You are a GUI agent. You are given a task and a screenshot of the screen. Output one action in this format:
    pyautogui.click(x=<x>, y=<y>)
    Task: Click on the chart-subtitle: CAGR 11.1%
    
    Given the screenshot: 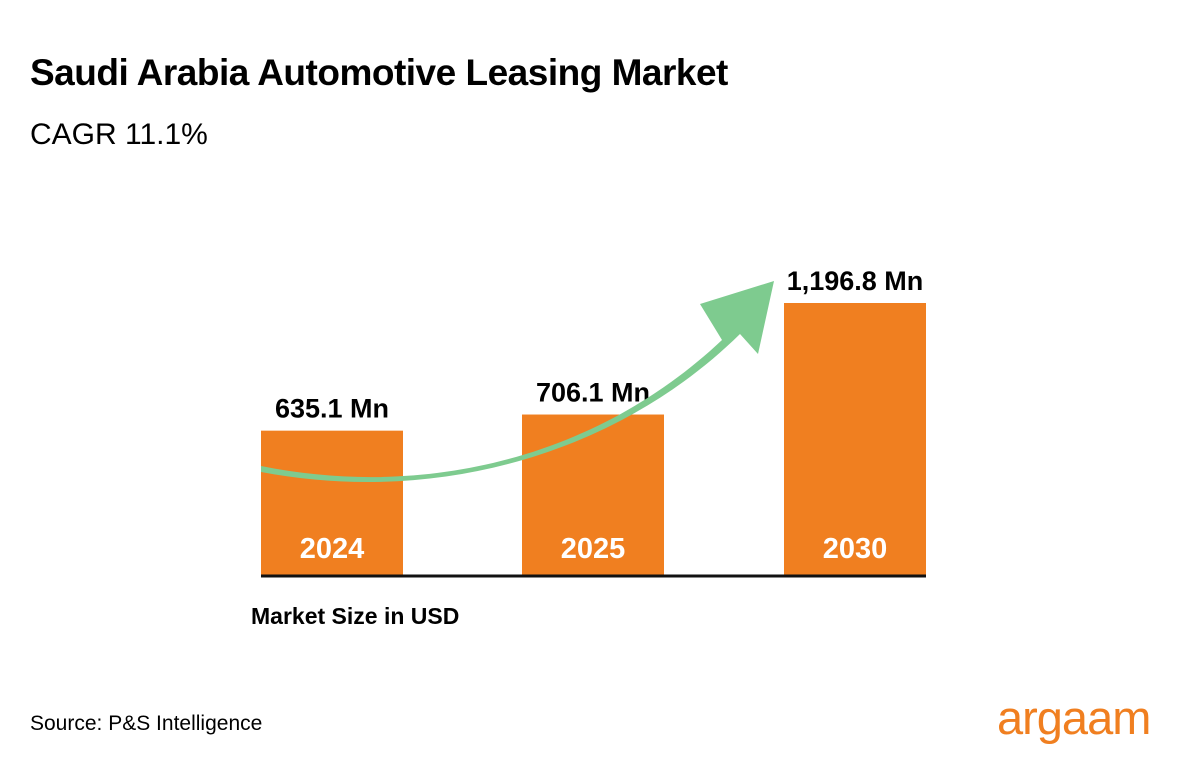 What is the action you would take?
    pyautogui.click(x=119, y=134)
    